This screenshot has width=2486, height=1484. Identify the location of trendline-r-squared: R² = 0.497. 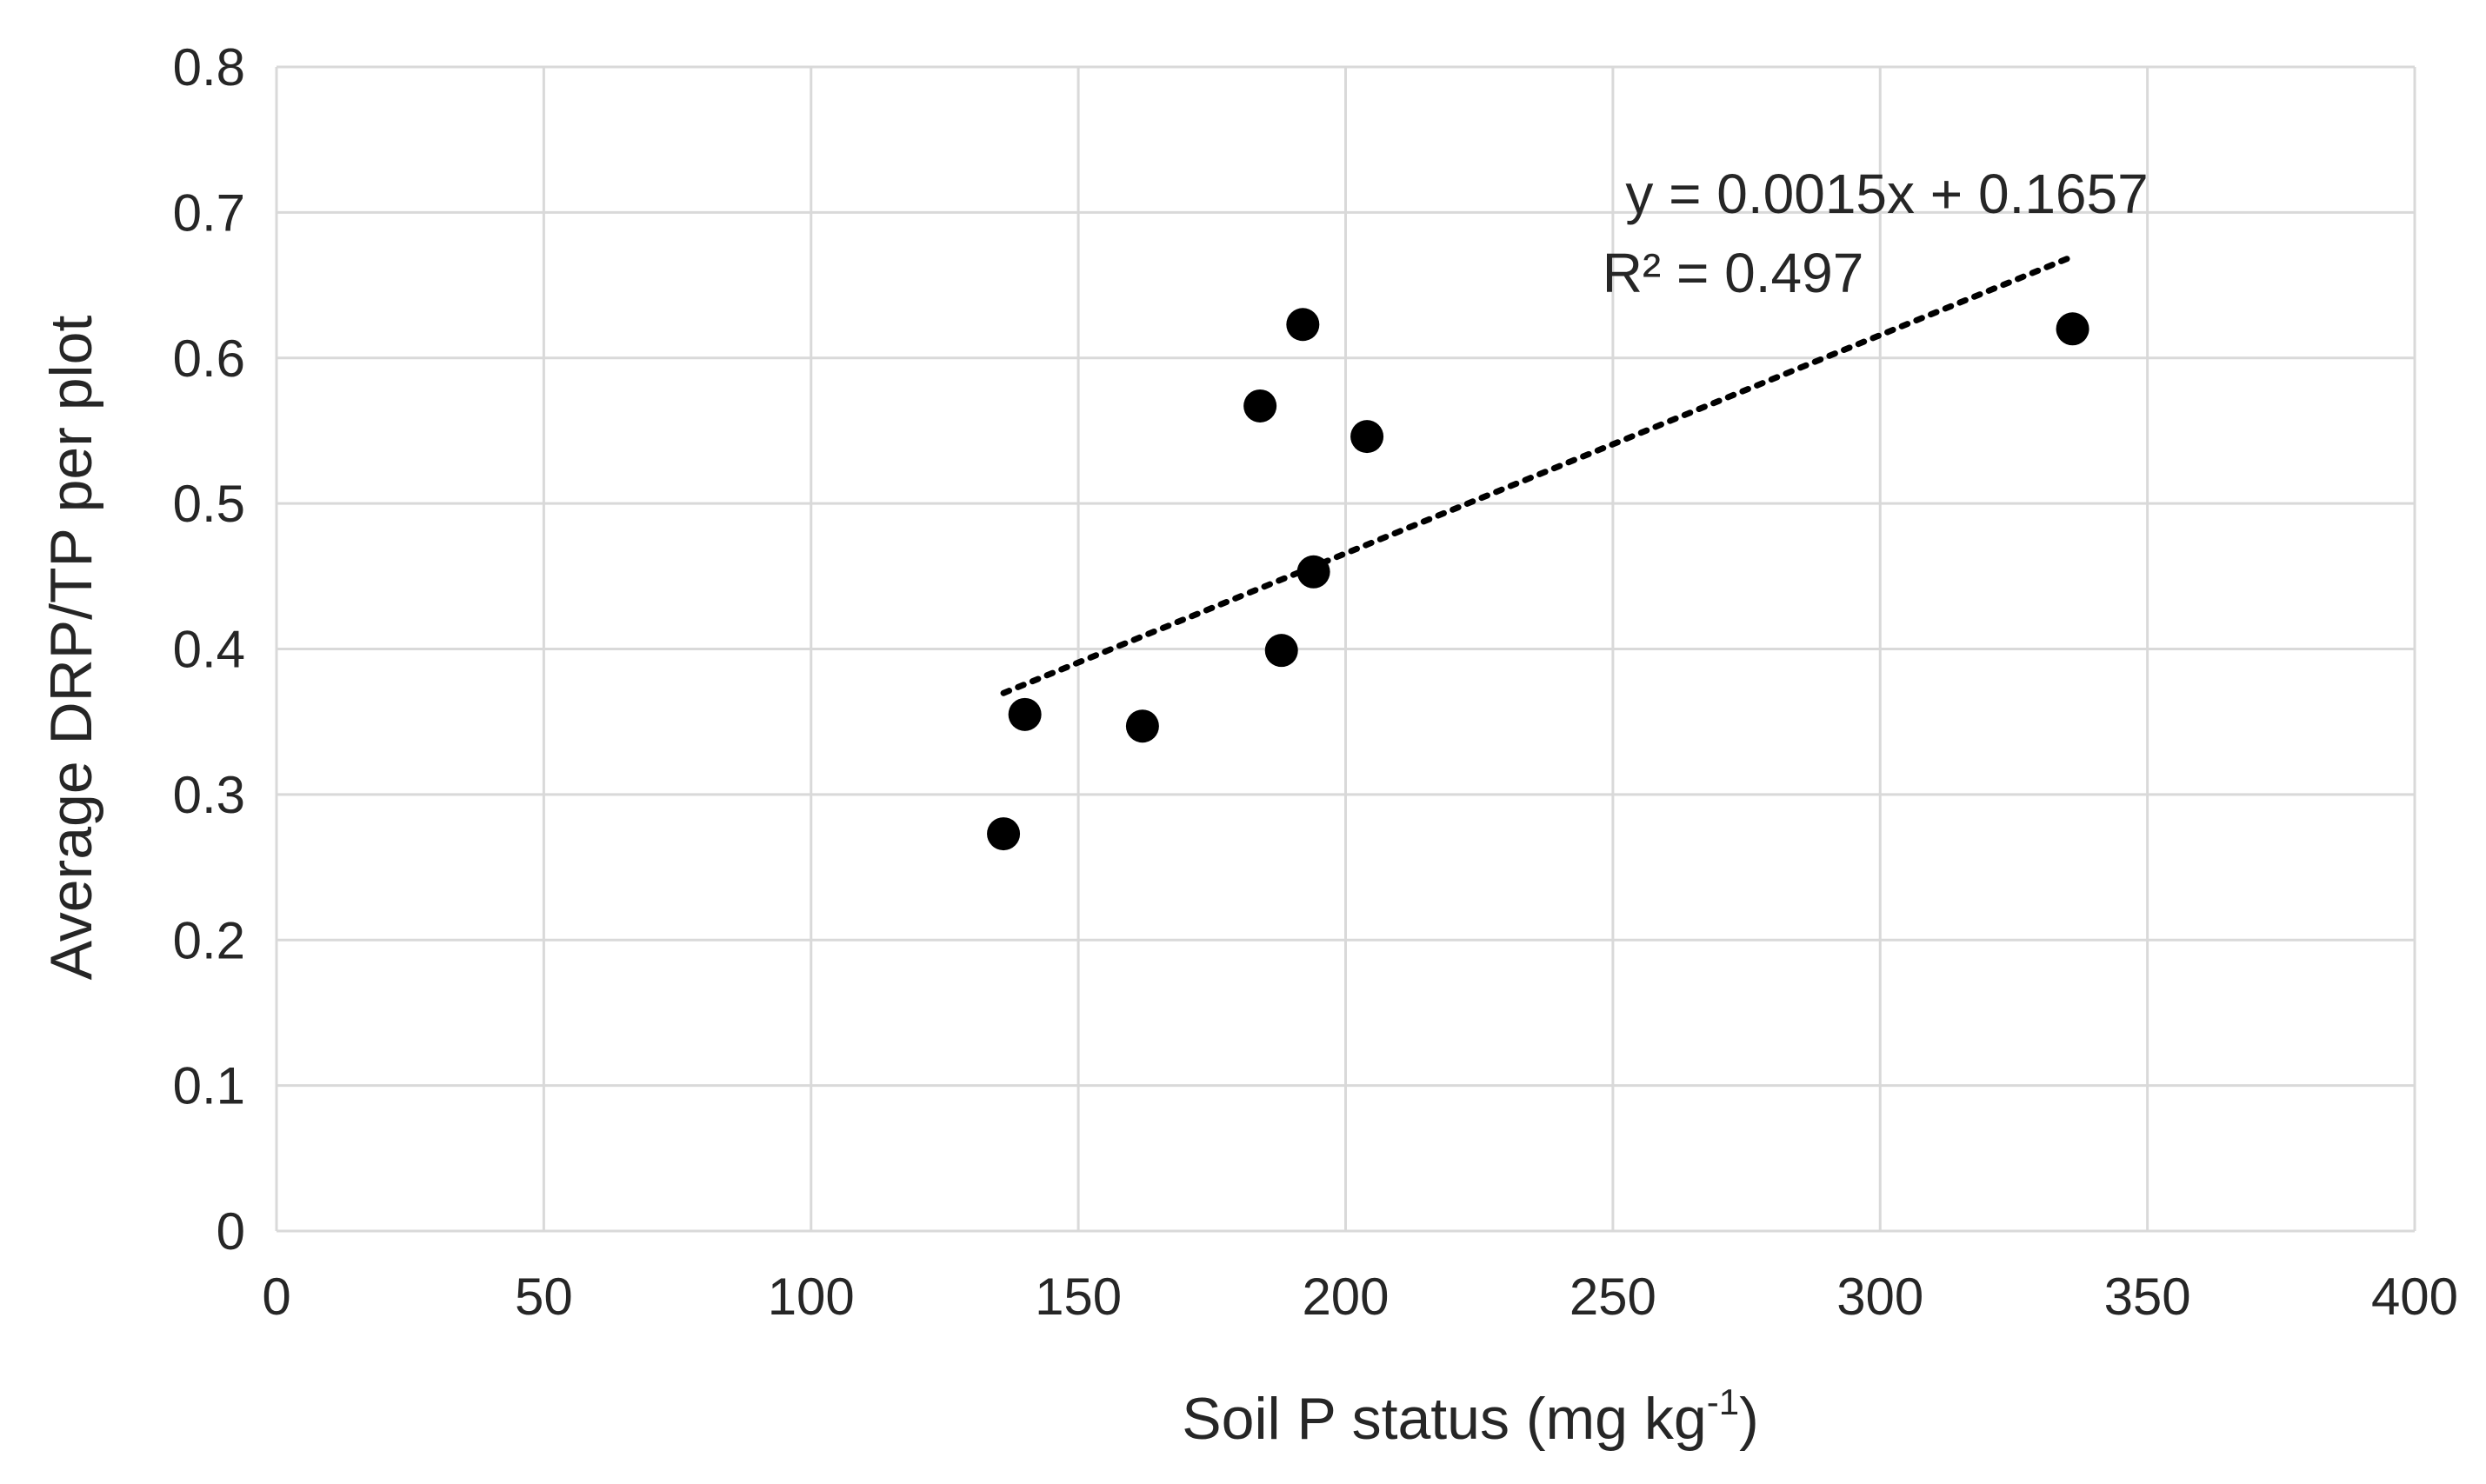
(1733, 273).